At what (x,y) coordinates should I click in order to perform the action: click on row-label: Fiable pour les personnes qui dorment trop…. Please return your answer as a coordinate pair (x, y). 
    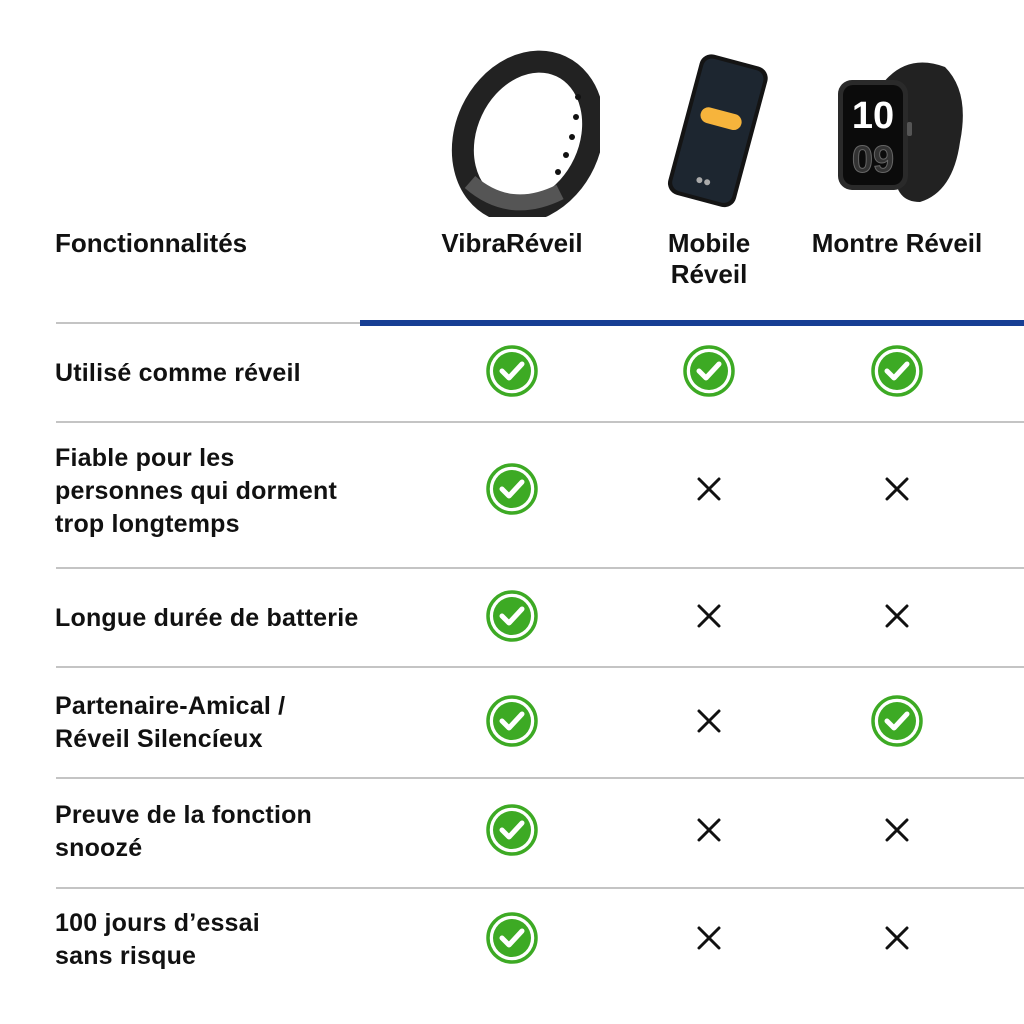
    Looking at the image, I should click on (225, 491).